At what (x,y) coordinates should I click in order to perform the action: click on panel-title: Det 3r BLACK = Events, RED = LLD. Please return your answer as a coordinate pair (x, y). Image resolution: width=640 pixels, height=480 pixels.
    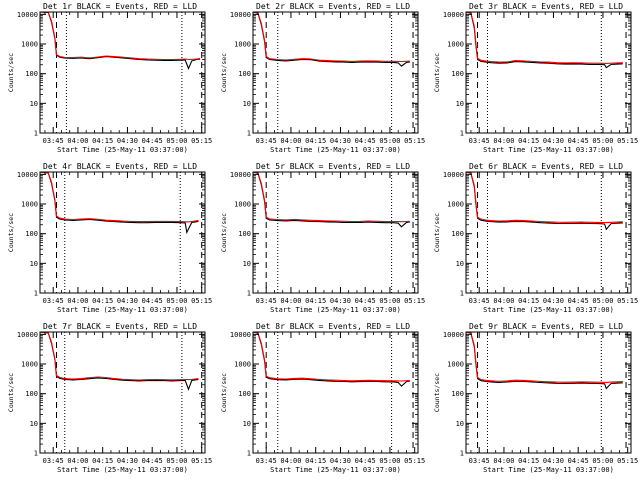
    Looking at the image, I should click on (546, 6).